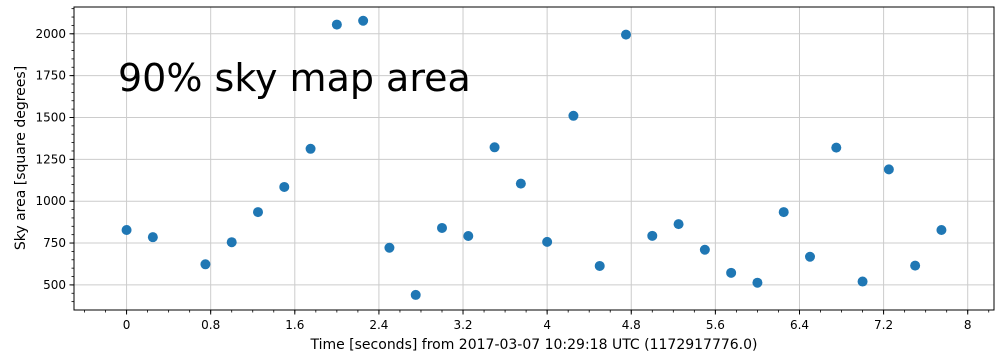 The width and height of the screenshot is (996, 355). I want to click on x-tick-label: 0.8, so click(210, 325).